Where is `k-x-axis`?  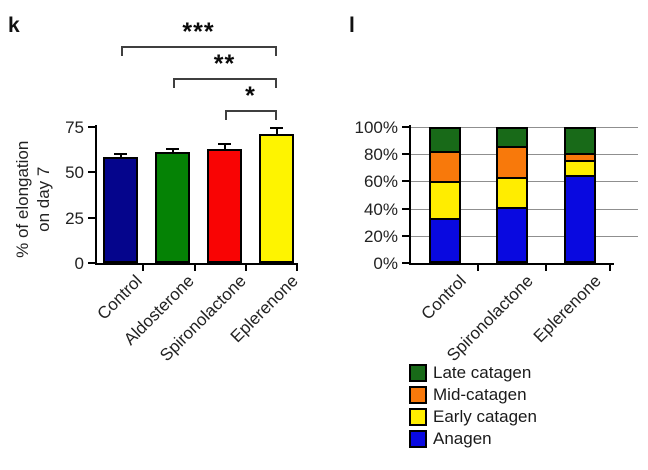 k-x-axis is located at coordinates (196, 264).